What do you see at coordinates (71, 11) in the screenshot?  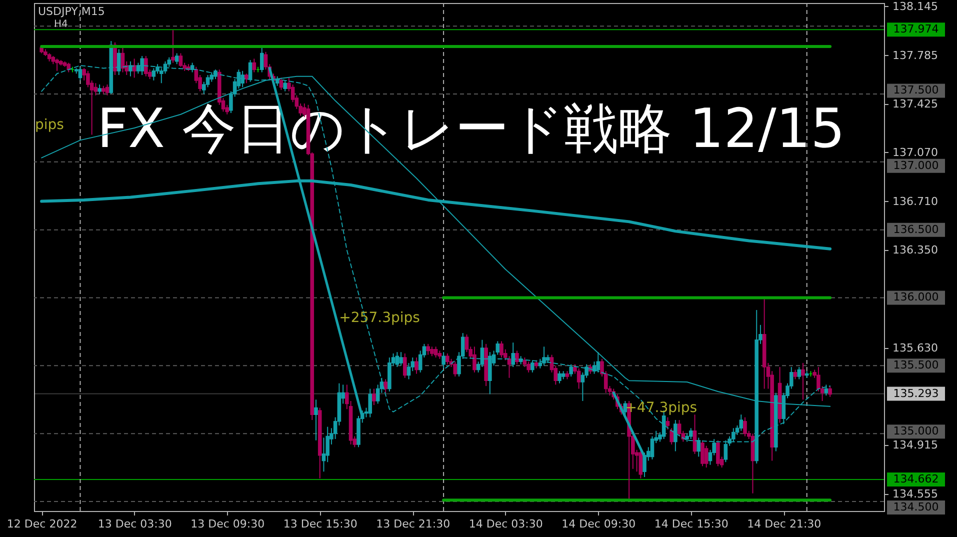 I see `chart-subtitle: USDJPY,M15` at bounding box center [71, 11].